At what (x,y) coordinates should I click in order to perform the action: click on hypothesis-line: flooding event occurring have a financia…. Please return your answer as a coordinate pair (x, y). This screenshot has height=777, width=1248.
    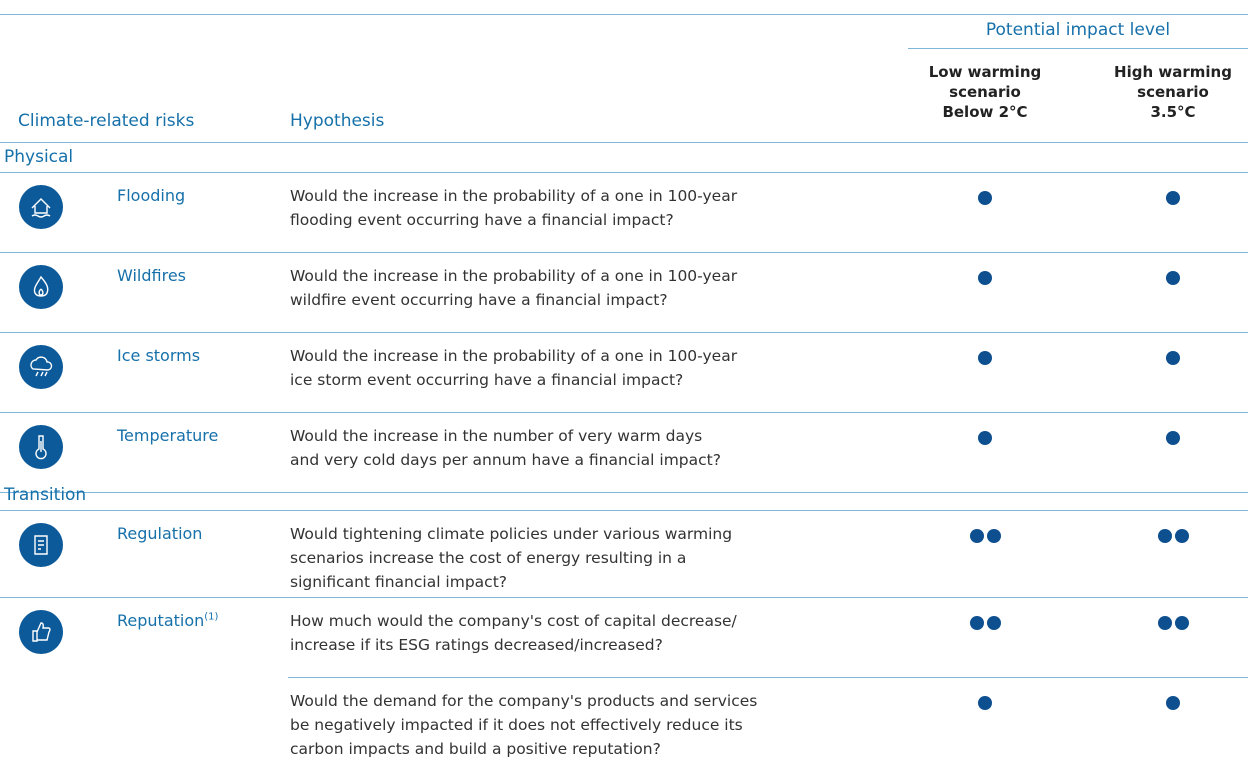
    Looking at the image, I should click on (482, 220).